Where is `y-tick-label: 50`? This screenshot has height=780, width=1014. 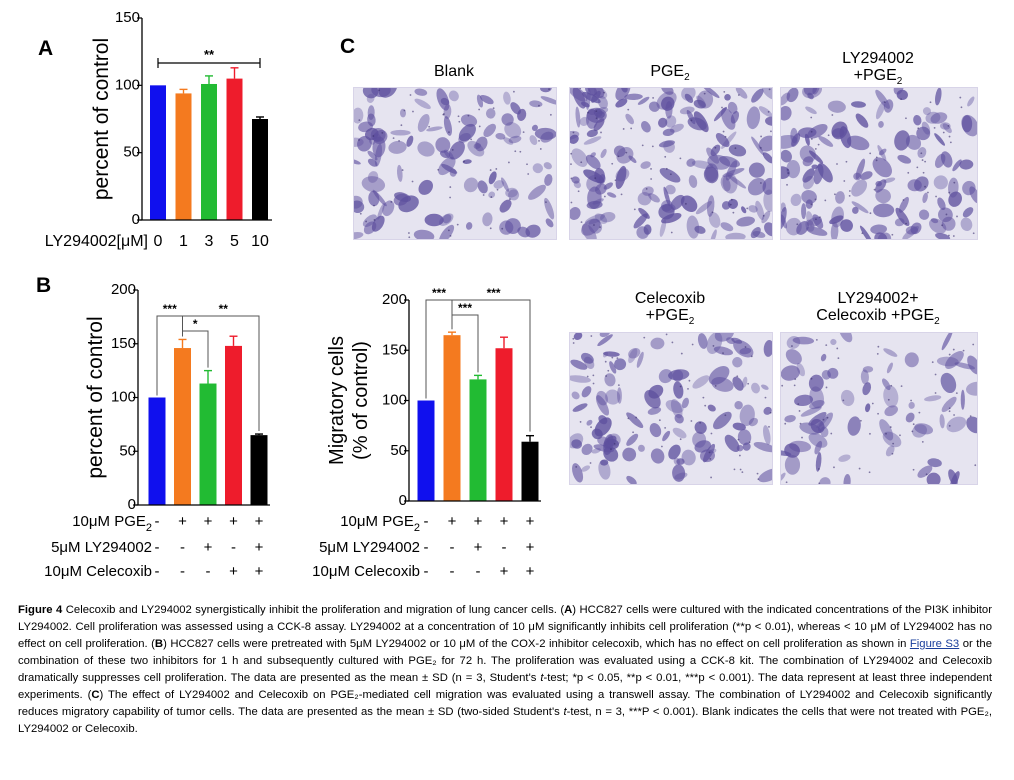
y-tick-label: 50 is located at coordinates (398, 450).